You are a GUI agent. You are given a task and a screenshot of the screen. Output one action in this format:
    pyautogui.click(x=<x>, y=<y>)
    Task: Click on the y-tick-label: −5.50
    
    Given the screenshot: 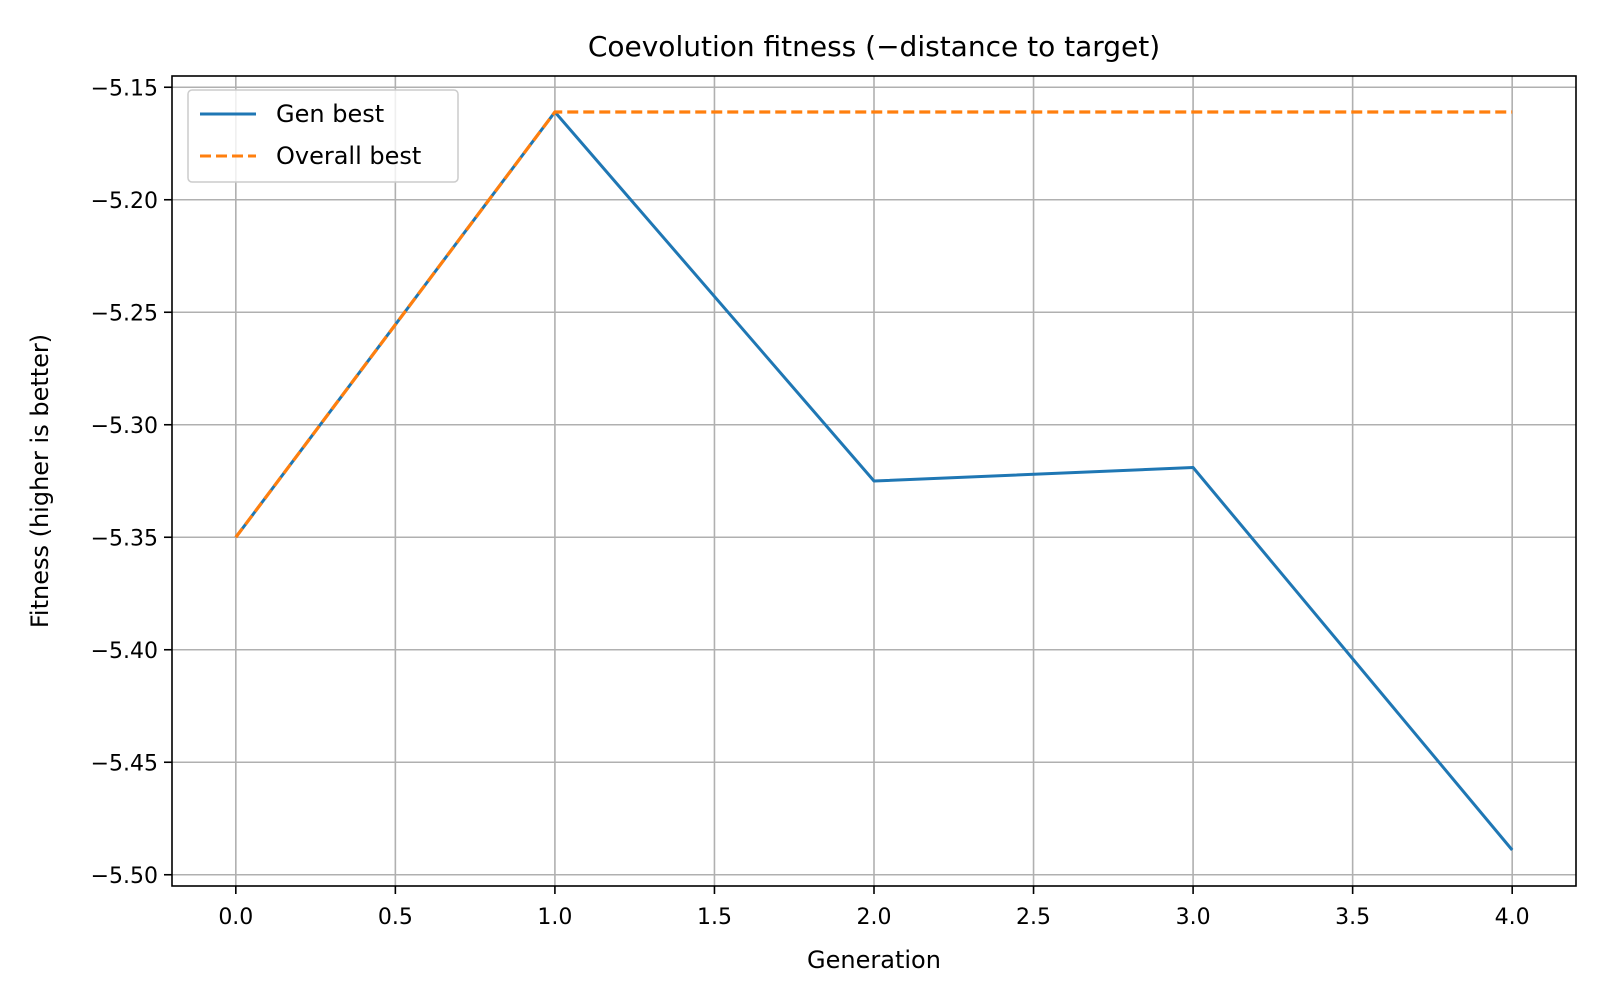 What is the action you would take?
    pyautogui.click(x=124, y=876)
    